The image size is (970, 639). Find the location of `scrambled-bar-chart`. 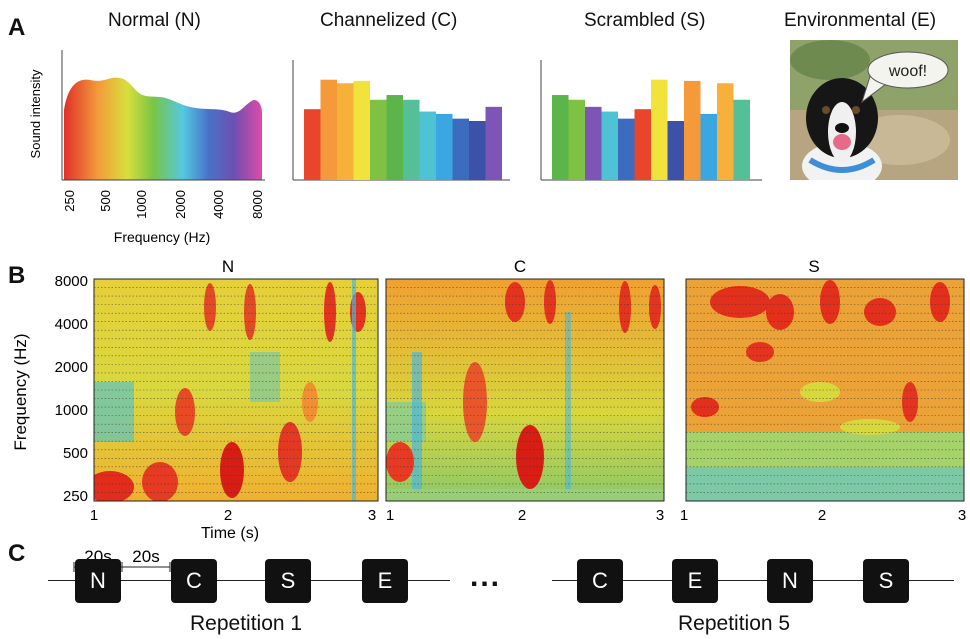

scrambled-bar-chart is located at coordinates (651, 120).